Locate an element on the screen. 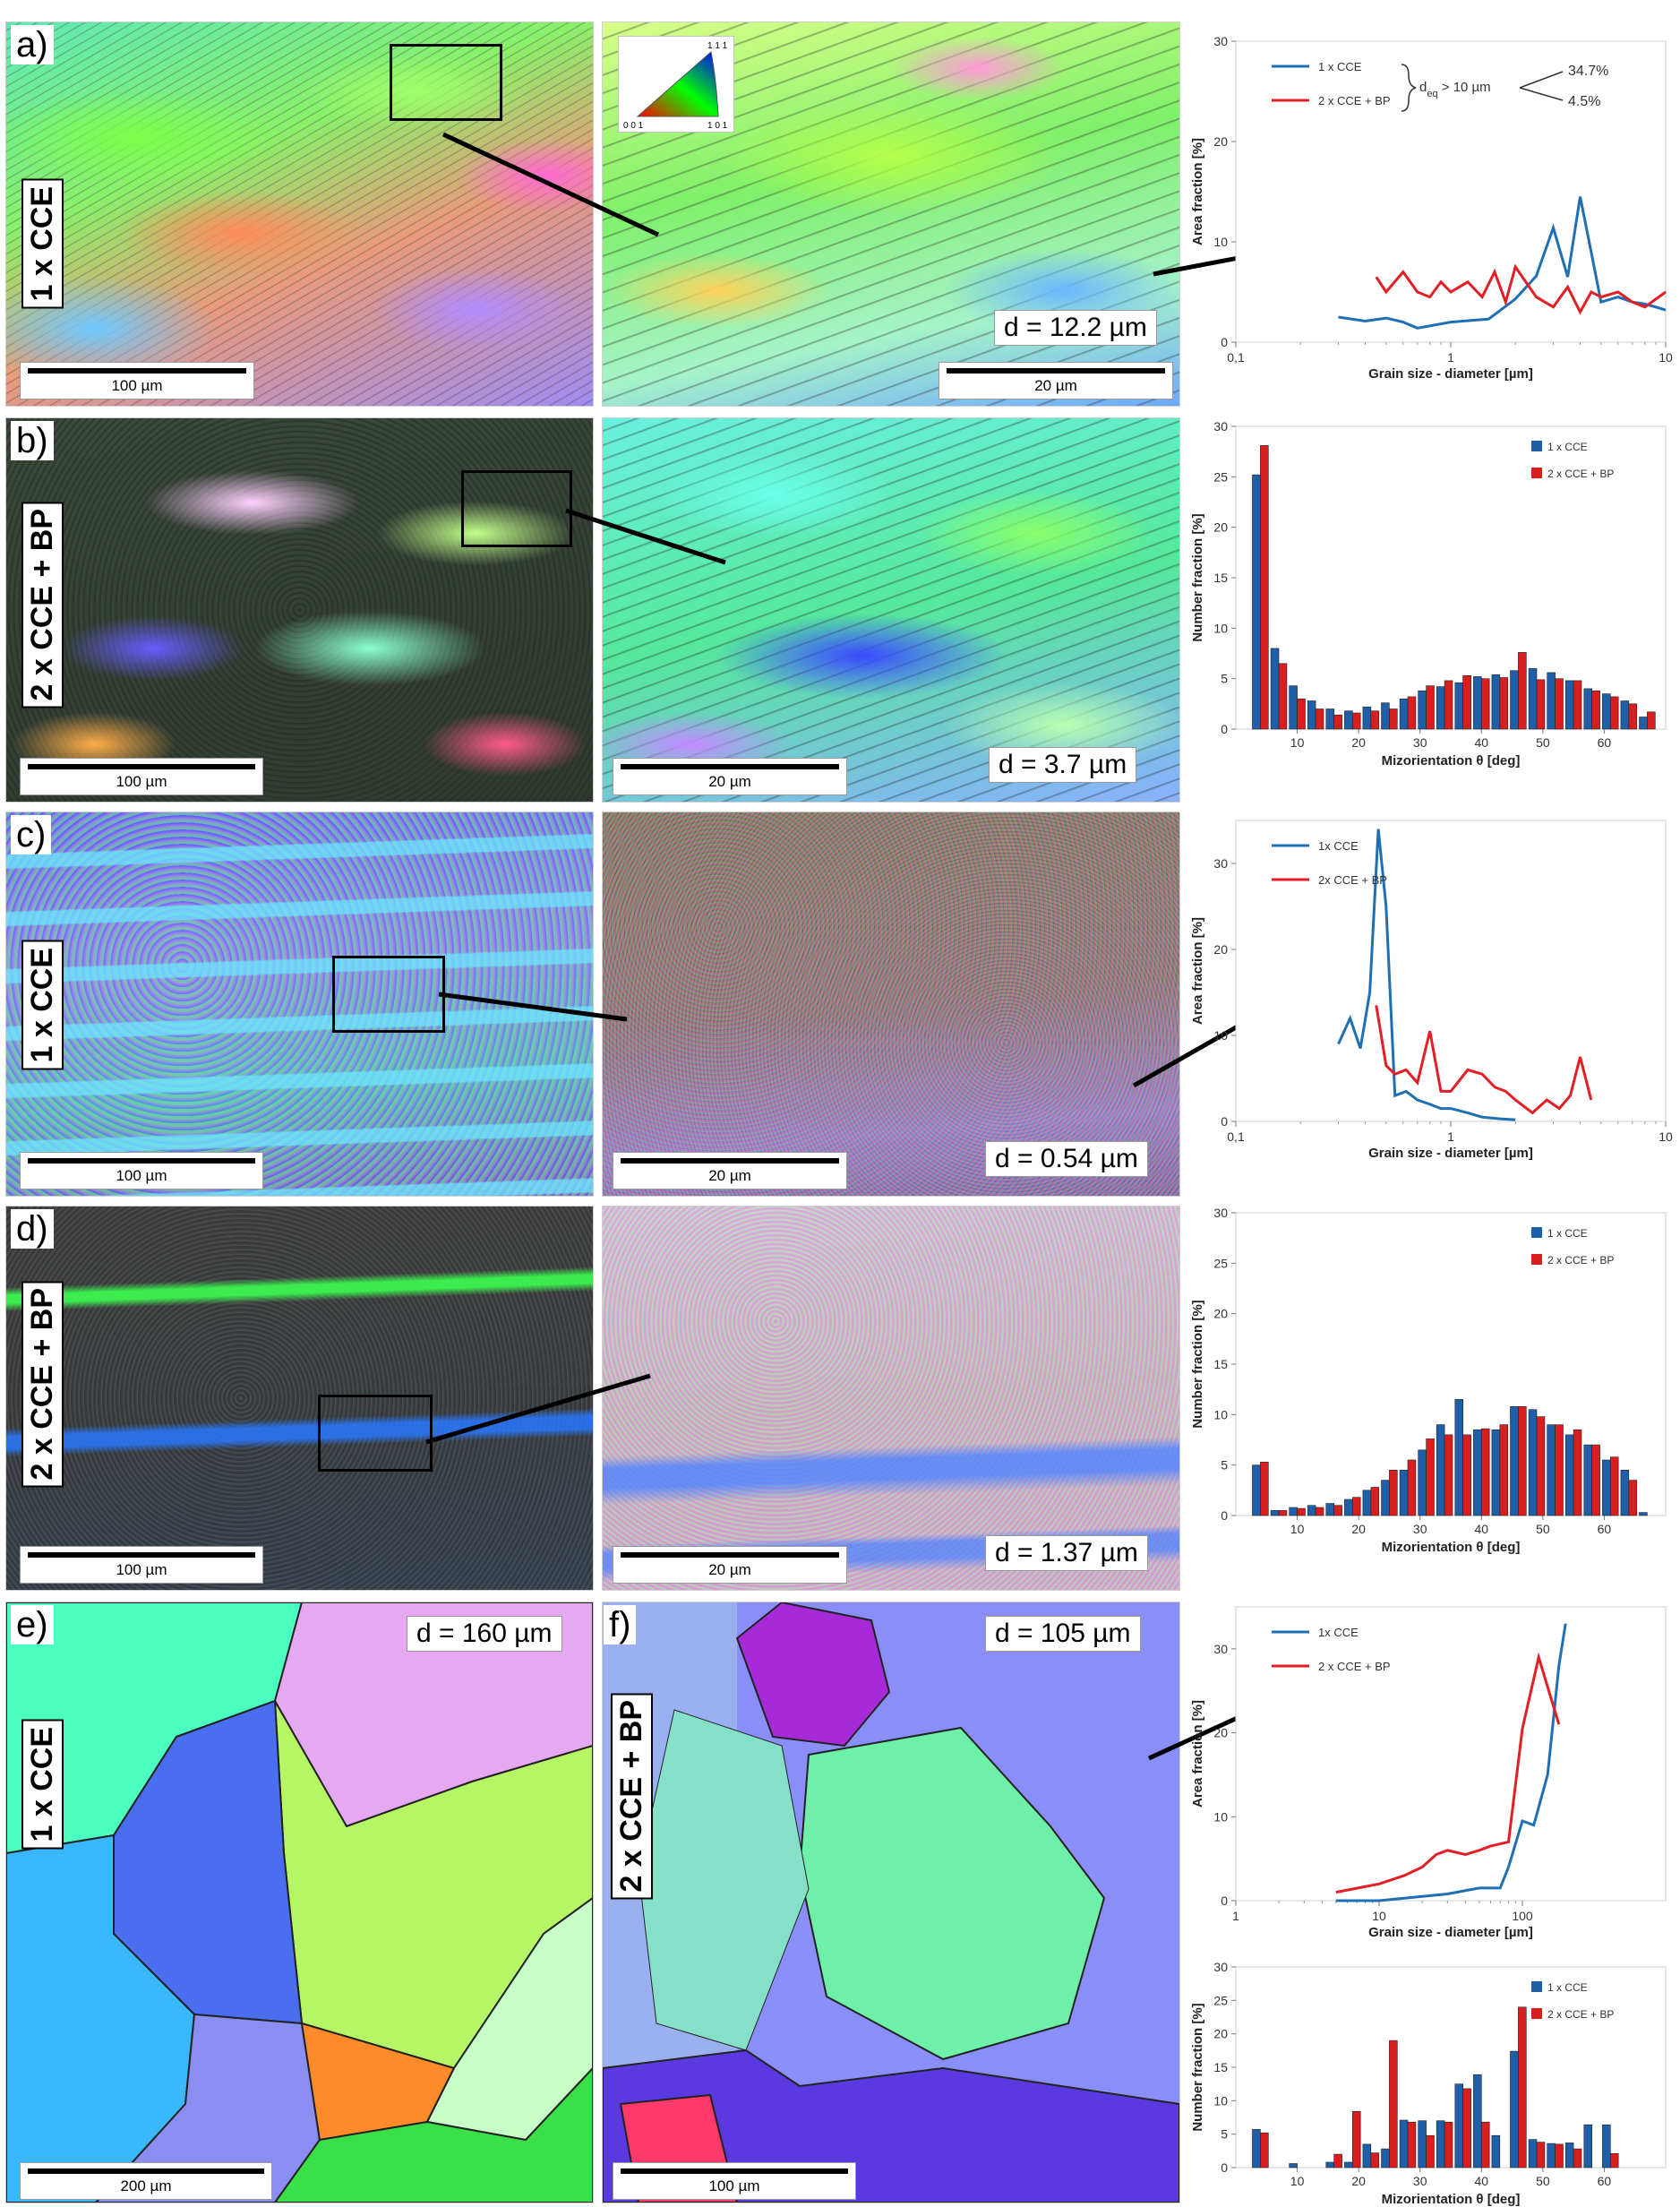 This screenshot has width=1680, height=2207. x-tick-label: 40 is located at coordinates (1481, 742).